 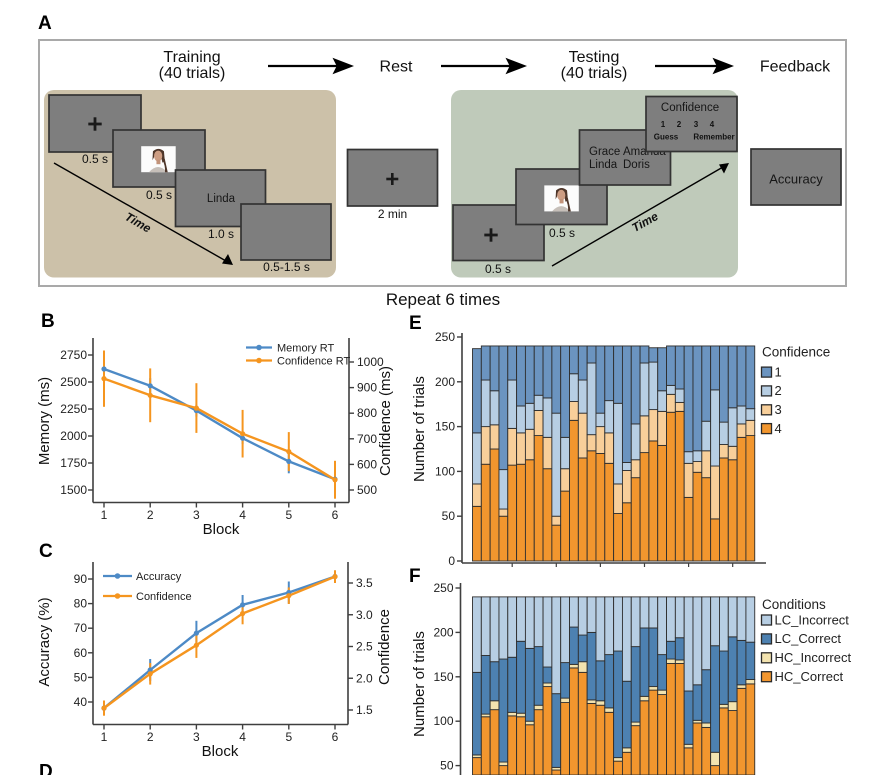 What do you see at coordinates (48, 321) in the screenshot?
I see `svg-text: B` at bounding box center [48, 321].